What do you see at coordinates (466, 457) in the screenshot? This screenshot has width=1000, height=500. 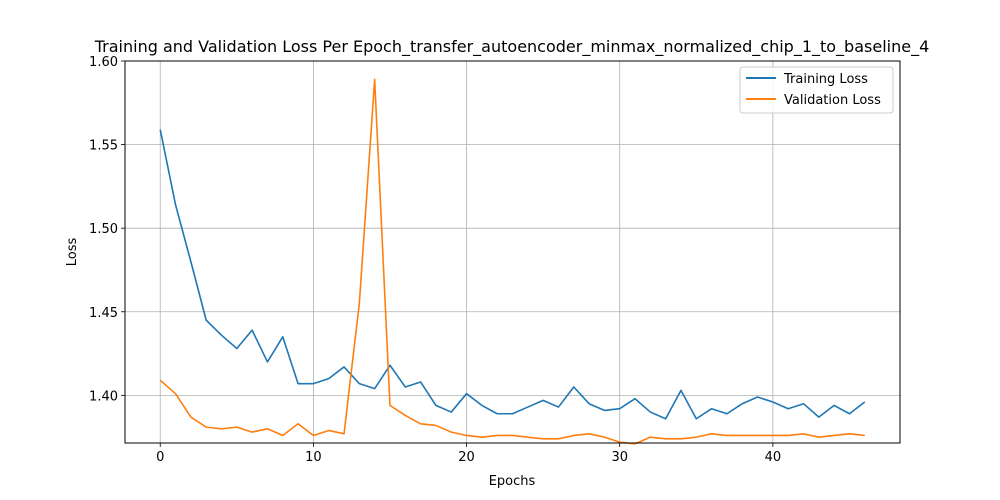 I see `x-tick-label: 20` at bounding box center [466, 457].